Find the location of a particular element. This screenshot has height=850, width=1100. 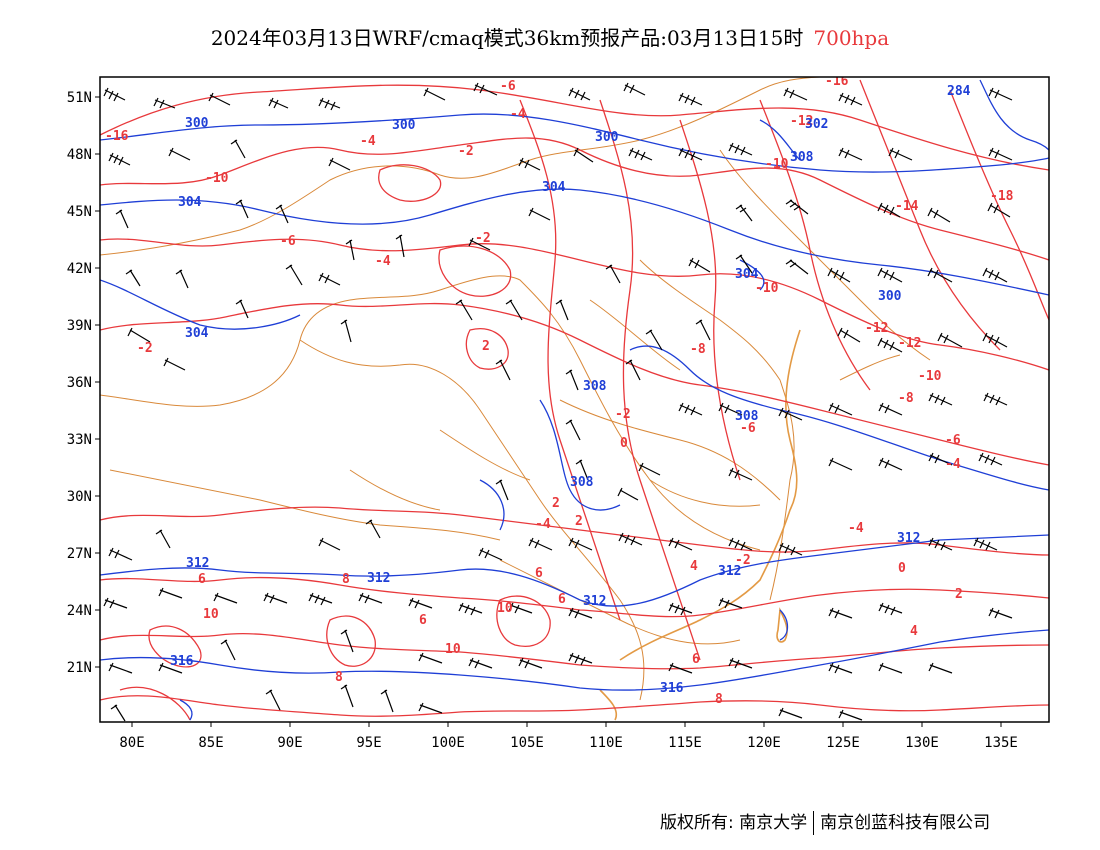

lat-label: 45N is located at coordinates (79, 212).